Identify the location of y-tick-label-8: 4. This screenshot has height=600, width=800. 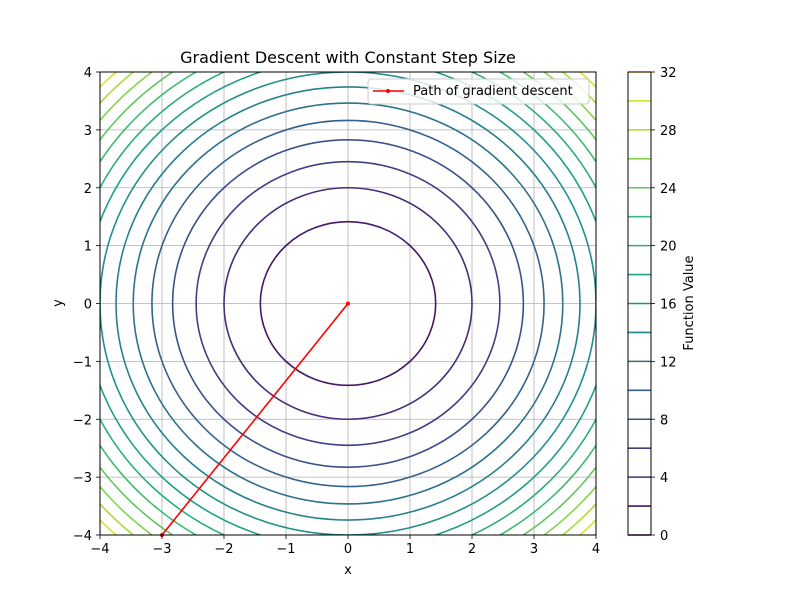
(88, 73).